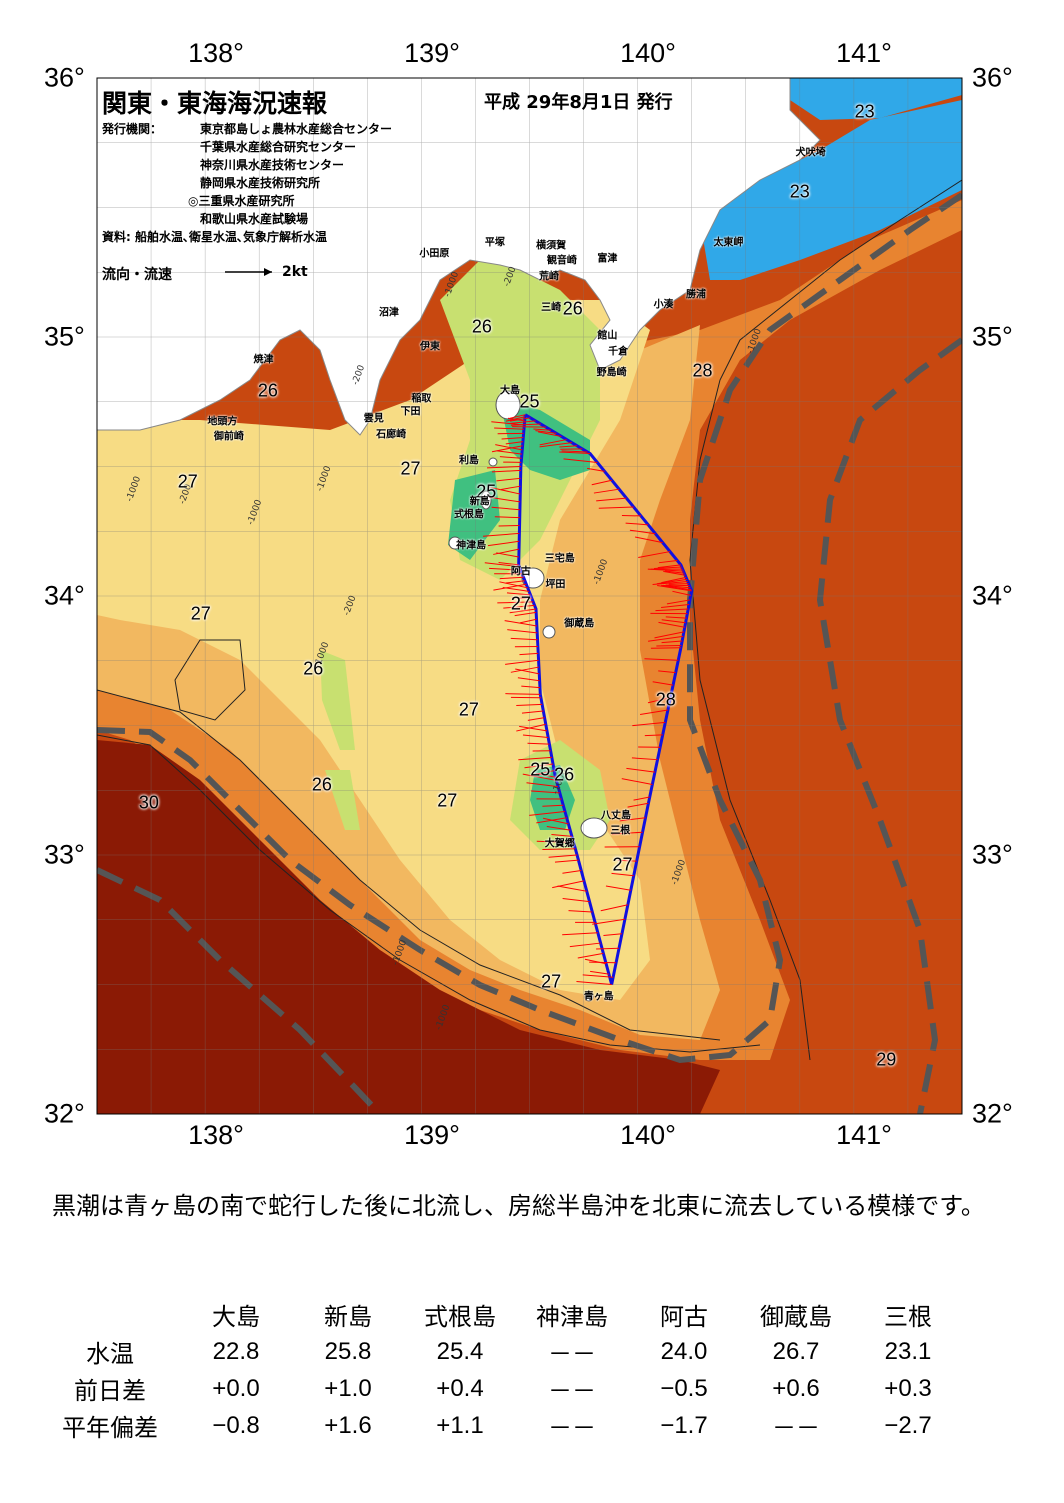  What do you see at coordinates (684, 1388) in the screenshot?
I see `table-cell: −0.5` at bounding box center [684, 1388].